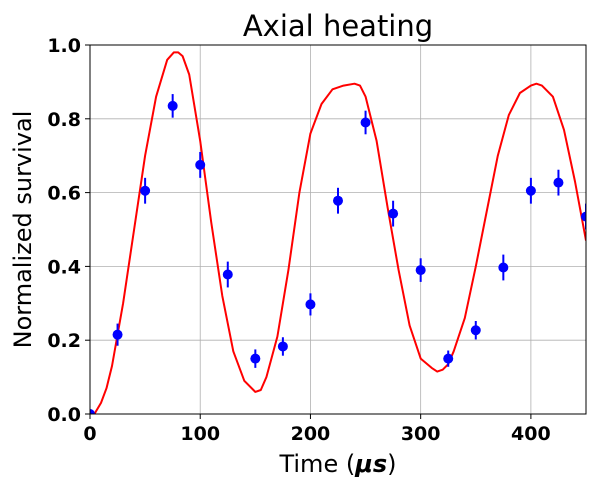 This screenshot has height=491, width=599. Describe the element at coordinates (338, 26) in the screenshot. I see `chart-title: Axial heating` at that location.